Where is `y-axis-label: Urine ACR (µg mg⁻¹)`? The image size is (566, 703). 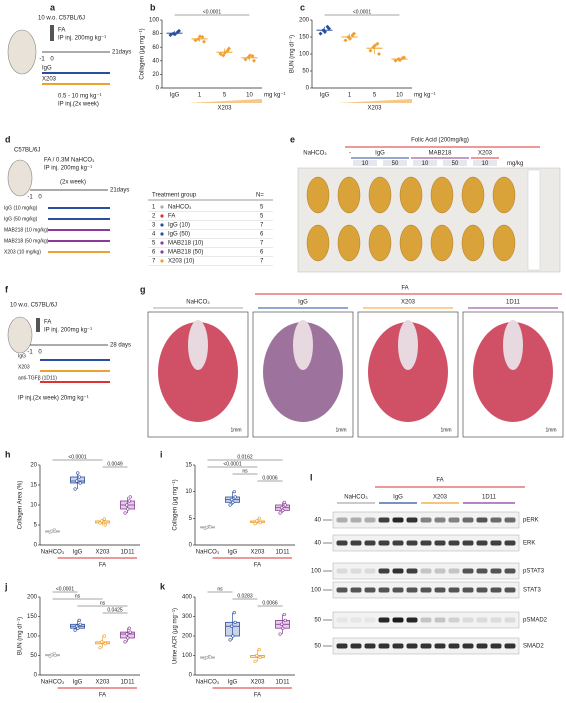
y-axis-label: Urine ACR (µg mg⁻¹) is located at coordinates (176, 636).